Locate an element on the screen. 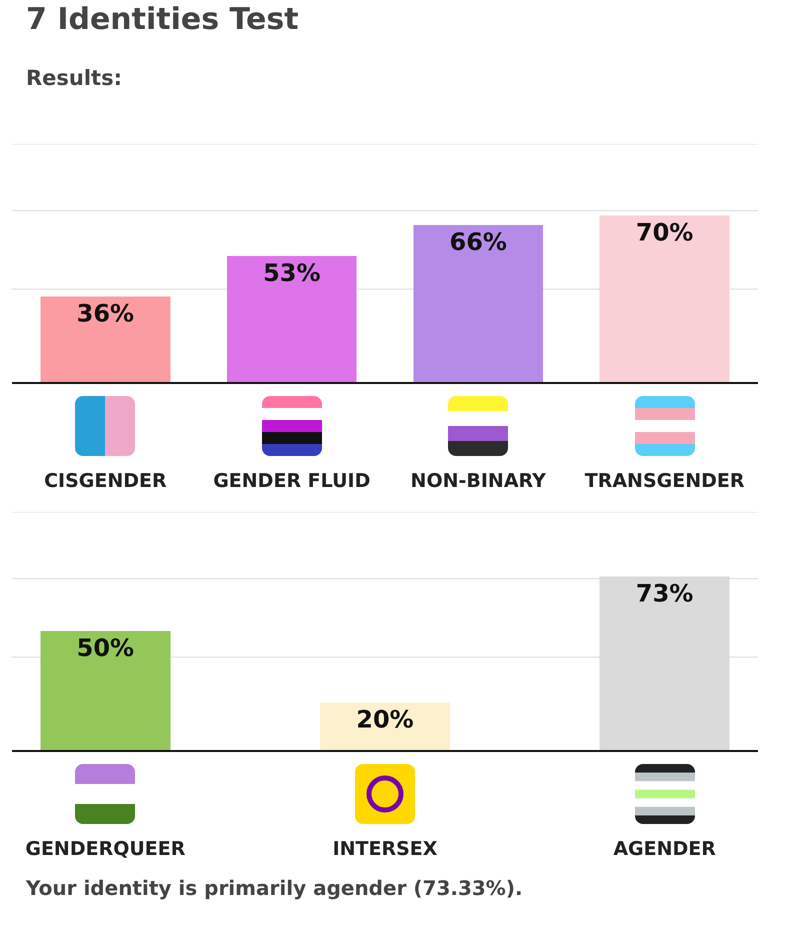  x-tick-label: GENDERQUEER is located at coordinates (105, 849).